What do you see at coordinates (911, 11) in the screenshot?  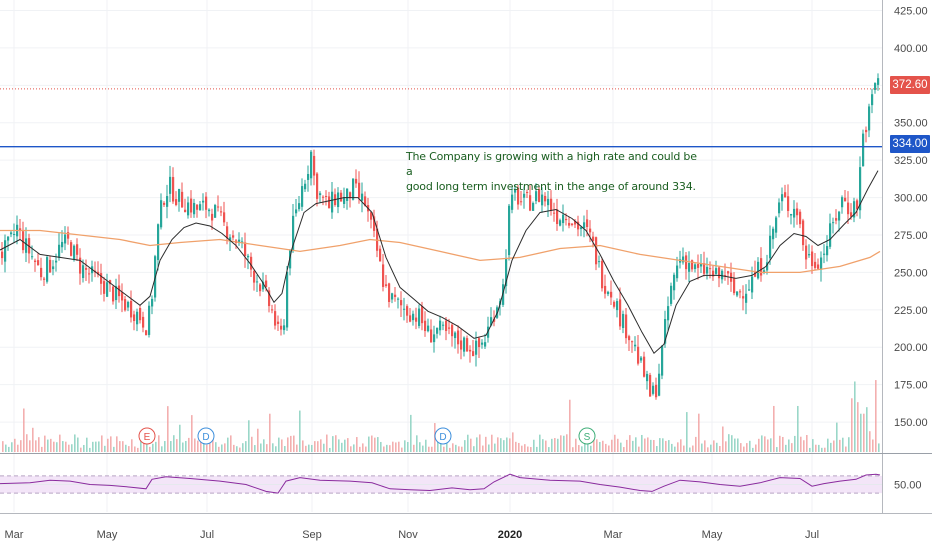 I see `price-tick-label: 425.00` at bounding box center [911, 11].